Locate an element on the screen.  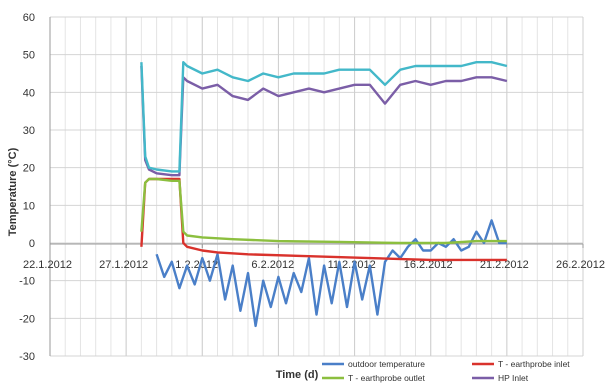
y-tick-label: 60 is located at coordinates (29, 18).